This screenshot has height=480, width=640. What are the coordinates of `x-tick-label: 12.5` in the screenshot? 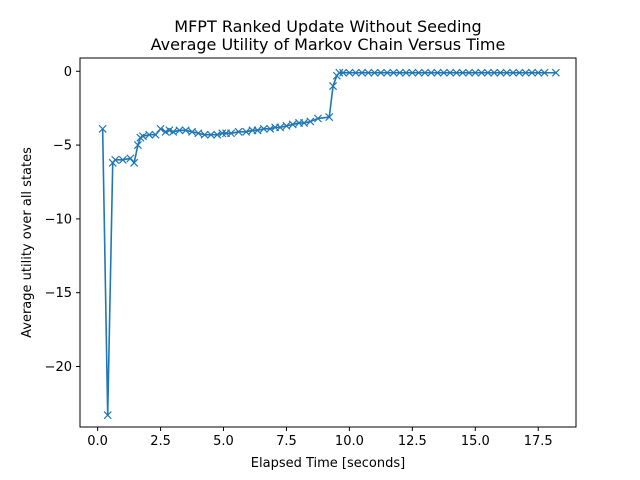 It's located at (412, 441).